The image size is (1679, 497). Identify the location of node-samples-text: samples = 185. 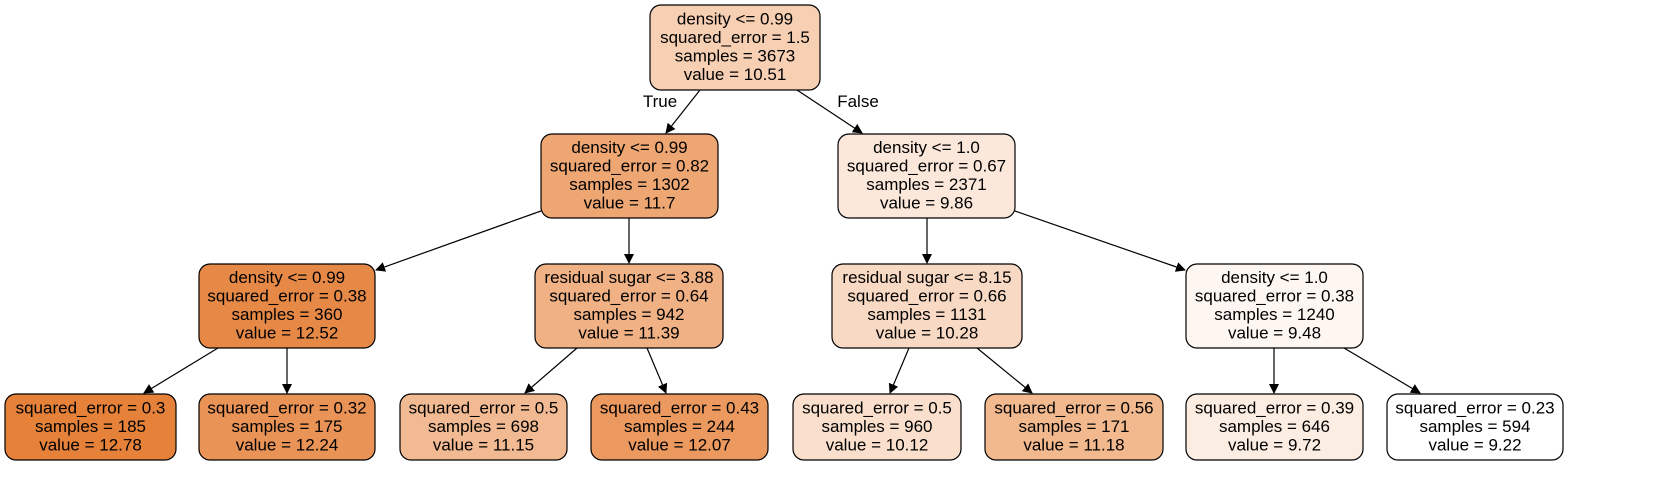
(90, 426).